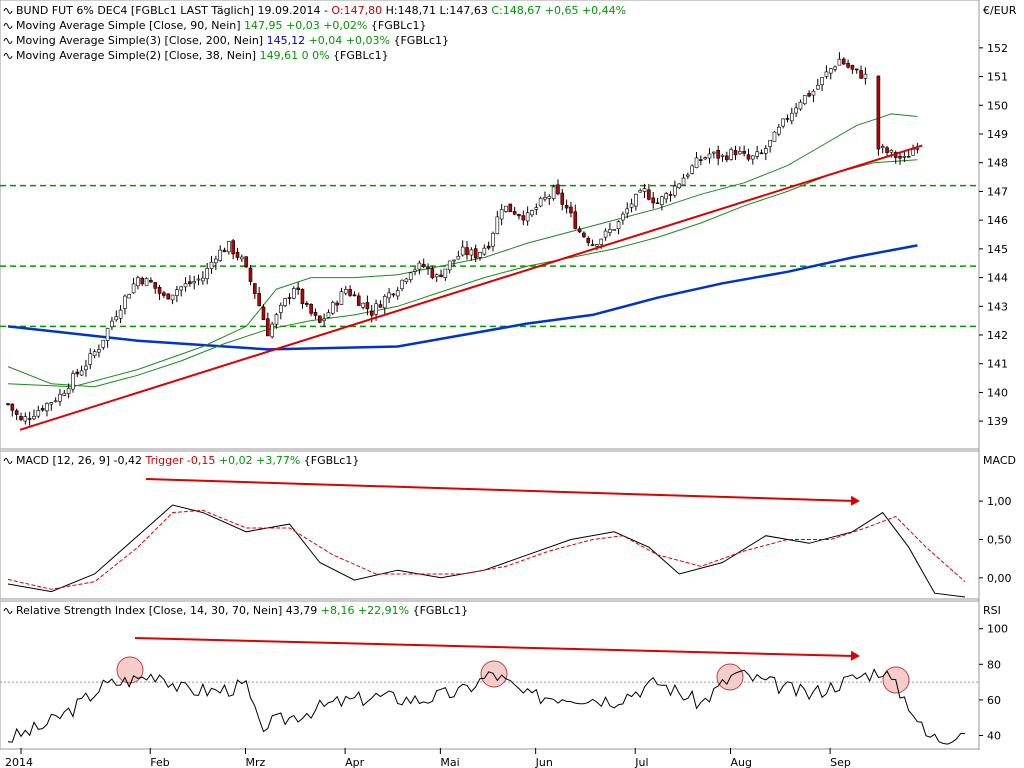 Image resolution: width=1024 pixels, height=768 pixels. Describe the element at coordinates (999, 539) in the screenshot. I see `macd-tick-label: 0,50` at that location.